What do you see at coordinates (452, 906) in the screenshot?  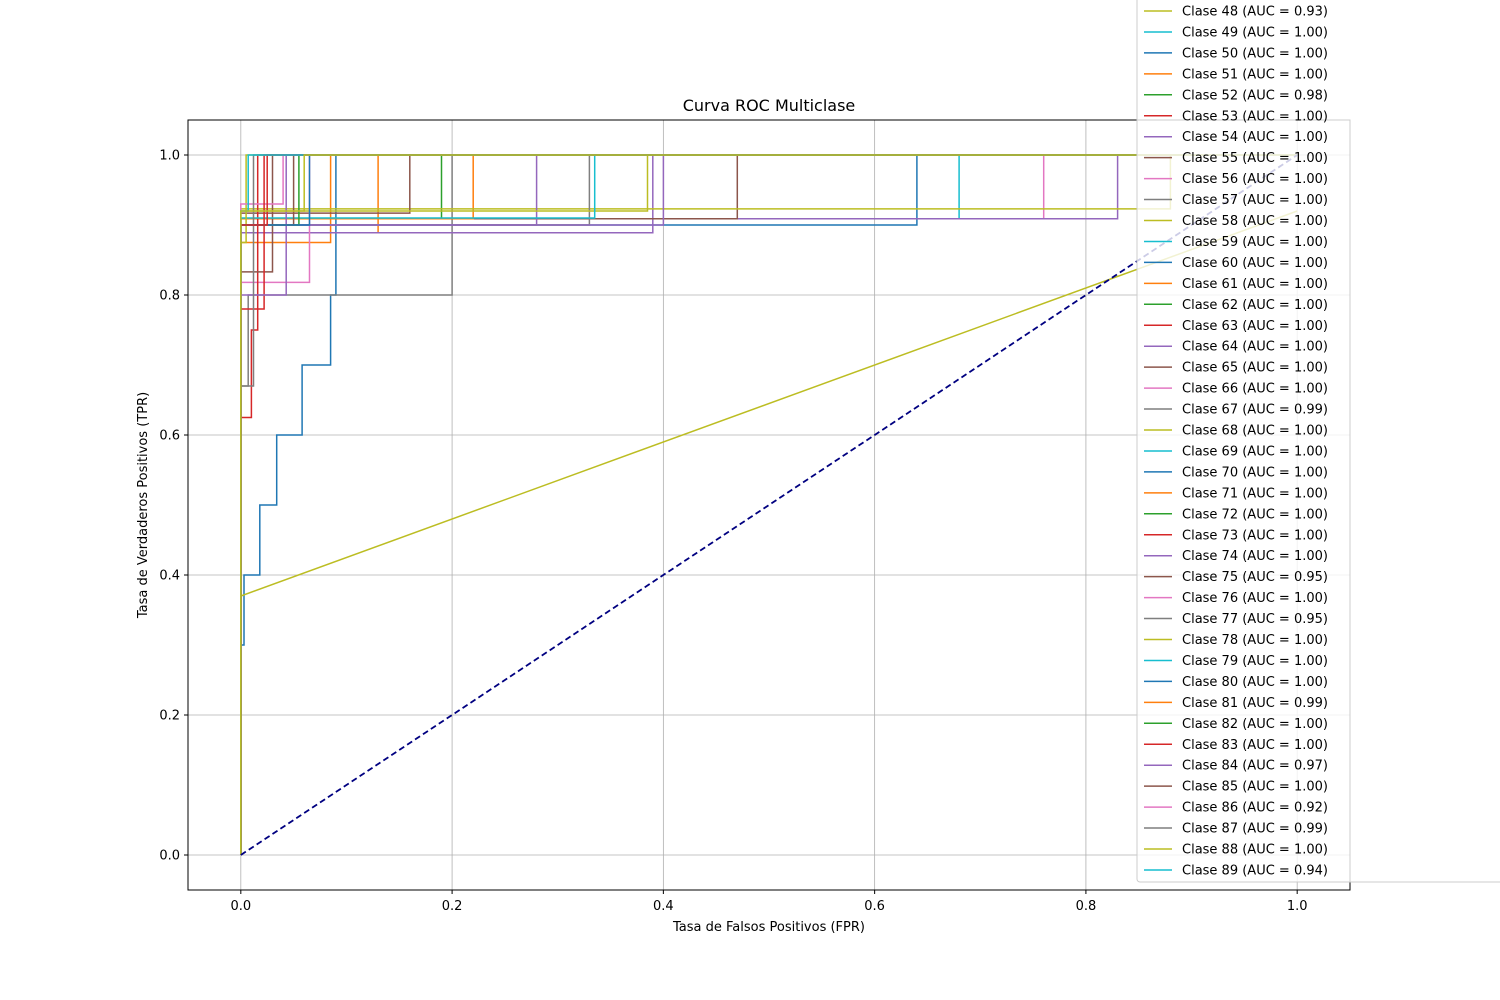 I see `x-tick-label: 0.2` at bounding box center [452, 906].